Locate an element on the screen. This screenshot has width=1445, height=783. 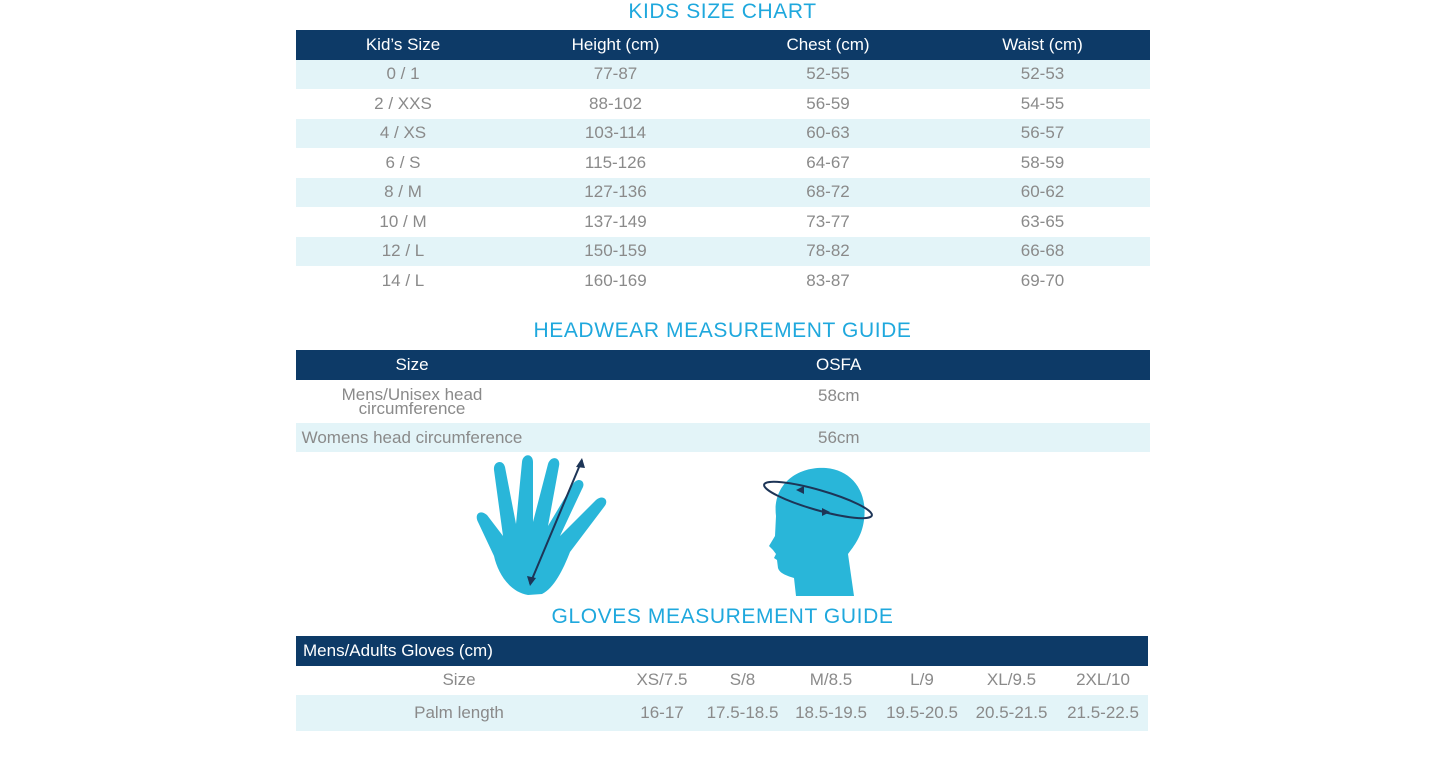
table-cell: XL/9.5 is located at coordinates (1011, 680).